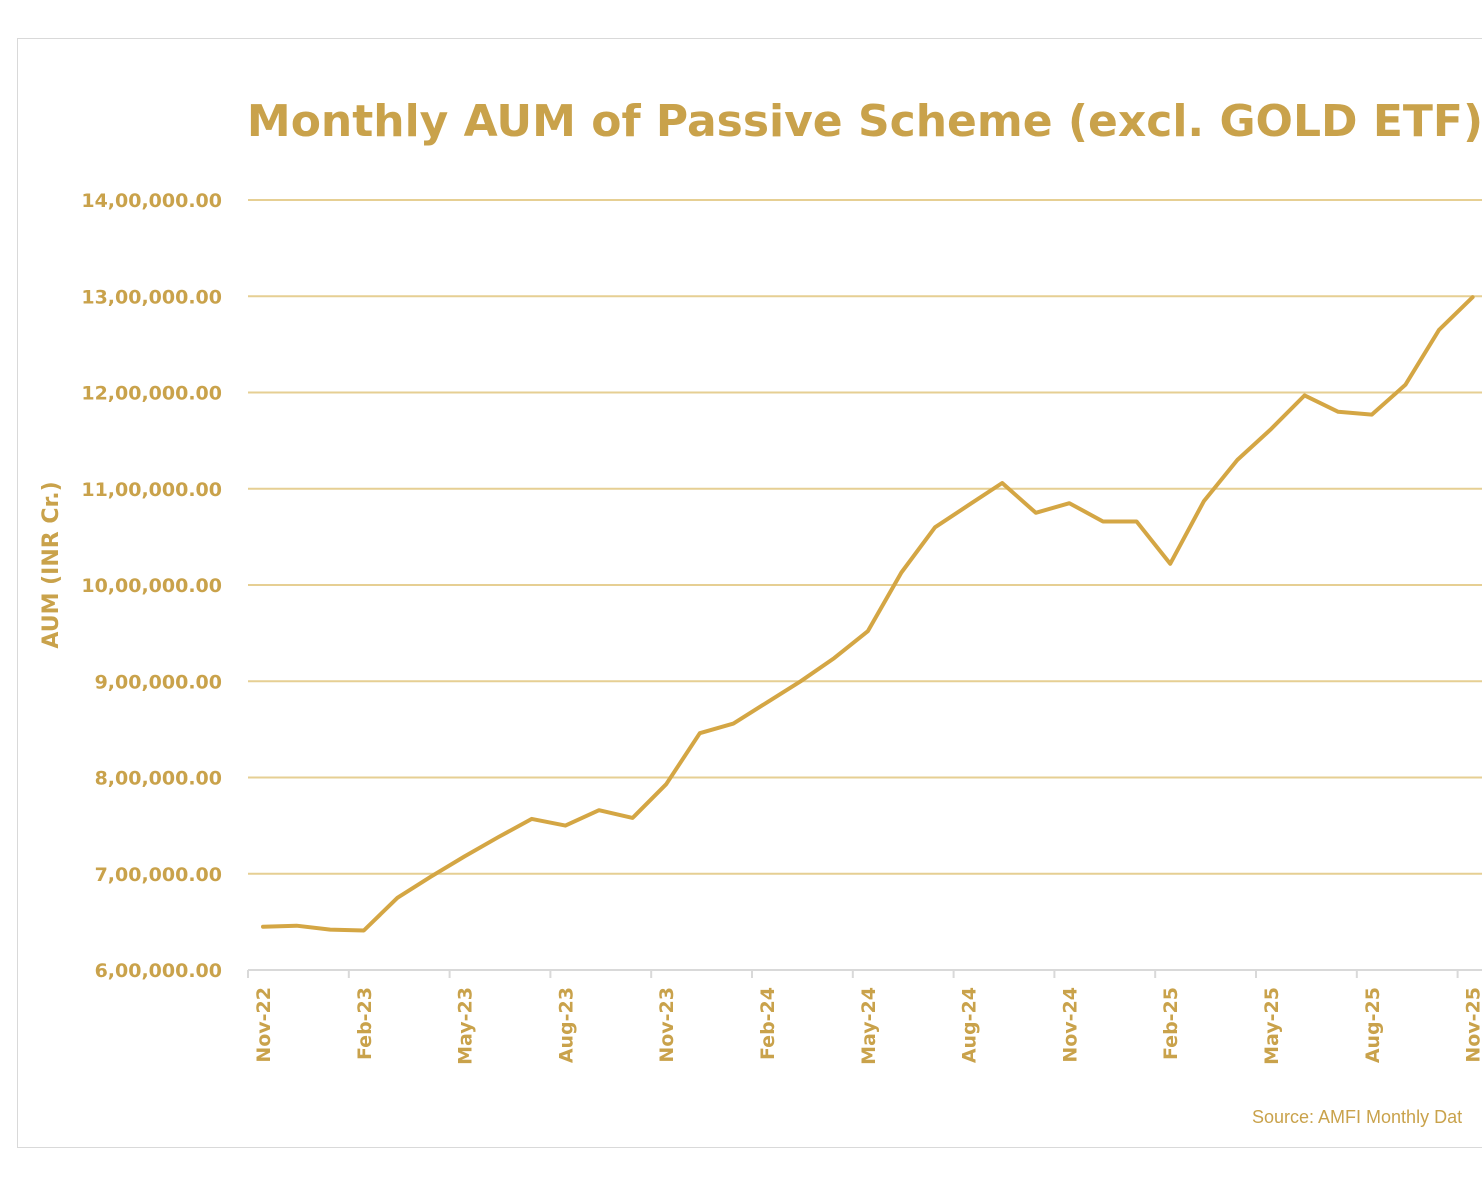  What do you see at coordinates (566, 1025) in the screenshot?
I see `x-tick-label: Aug-23` at bounding box center [566, 1025].